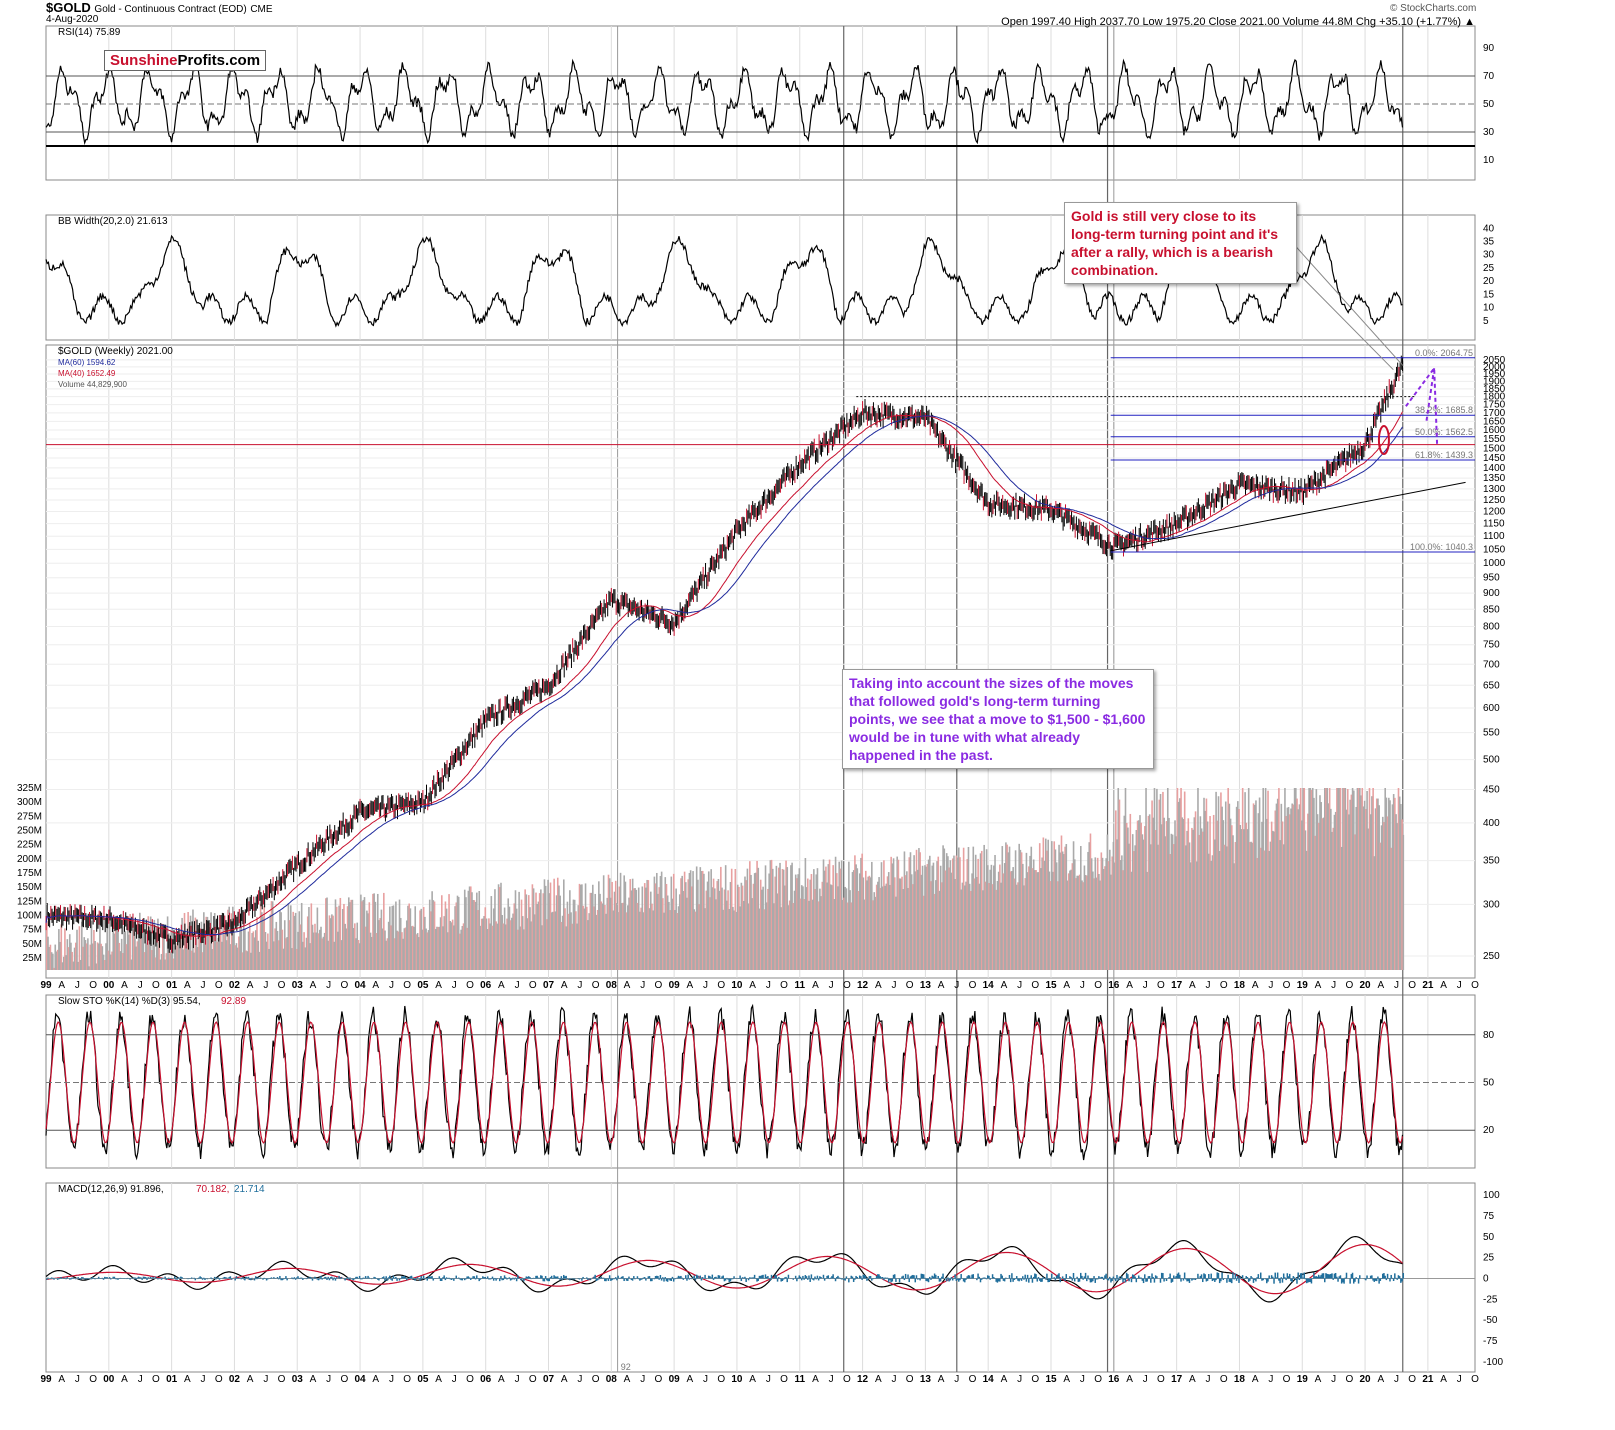 This screenshot has width=1615, height=1430. I want to click on x-tick-1-26: J, so click(454, 1379).